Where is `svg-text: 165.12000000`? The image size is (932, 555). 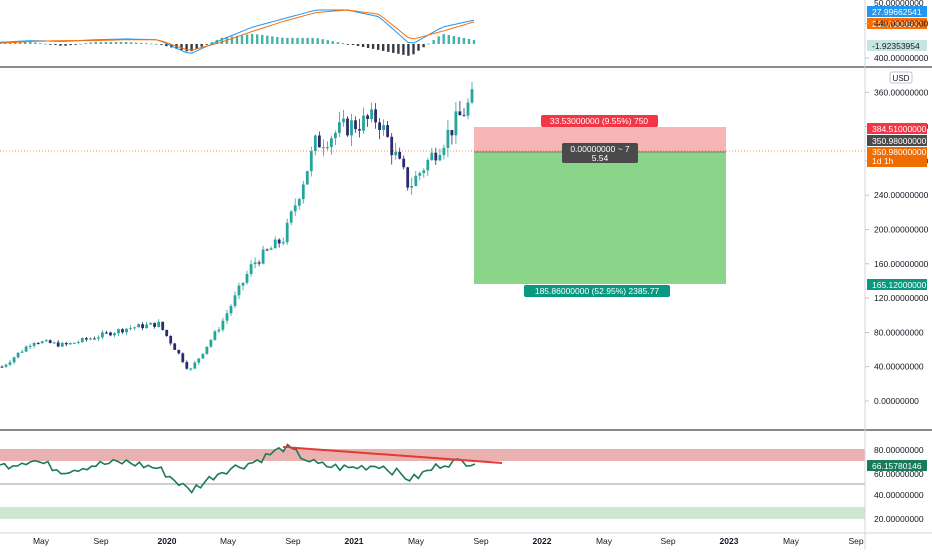 svg-text: 165.12000000 is located at coordinates (899, 285).